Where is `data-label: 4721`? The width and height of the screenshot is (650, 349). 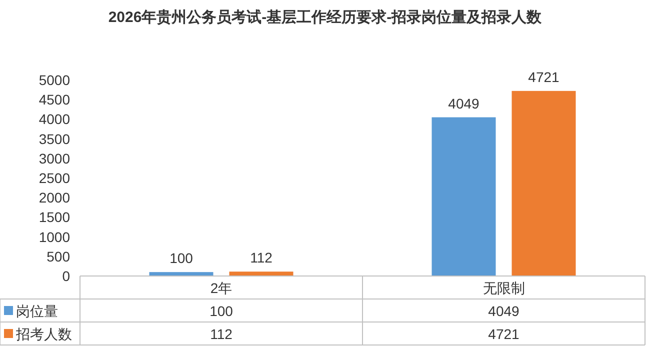
data-label: 4721 is located at coordinates (504, 334).